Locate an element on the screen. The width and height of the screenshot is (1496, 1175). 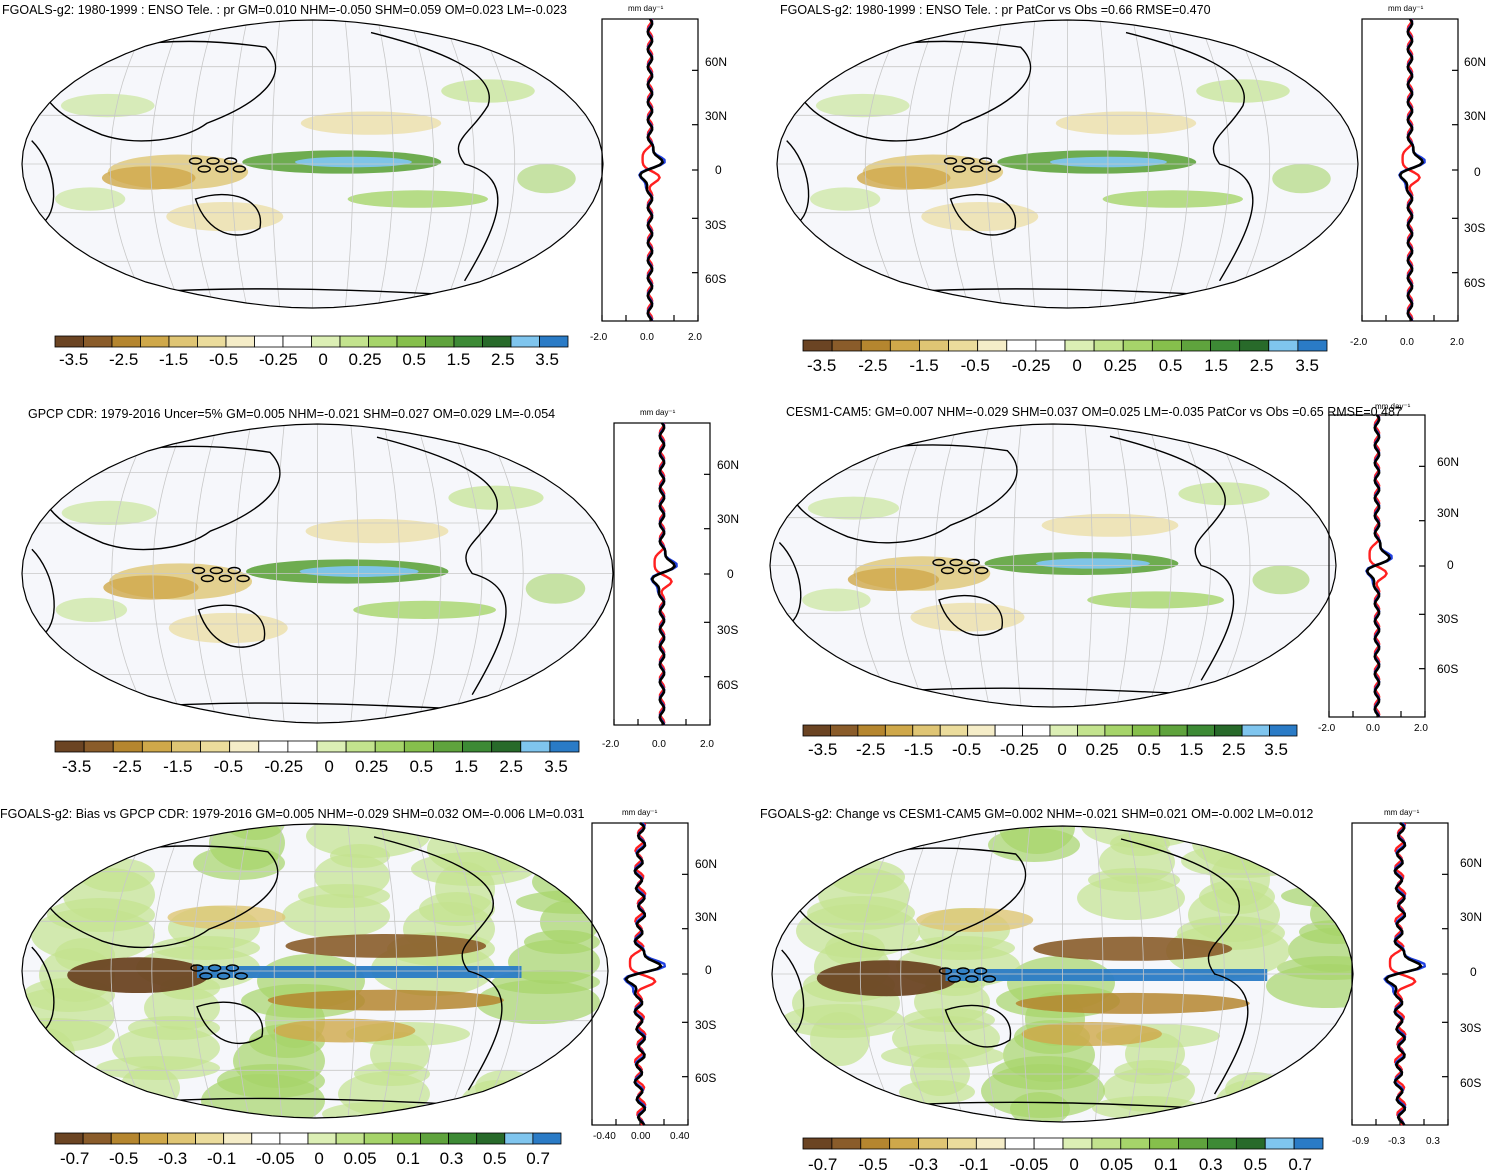
colorbar-label: -0.3 is located at coordinates (172, 1158).